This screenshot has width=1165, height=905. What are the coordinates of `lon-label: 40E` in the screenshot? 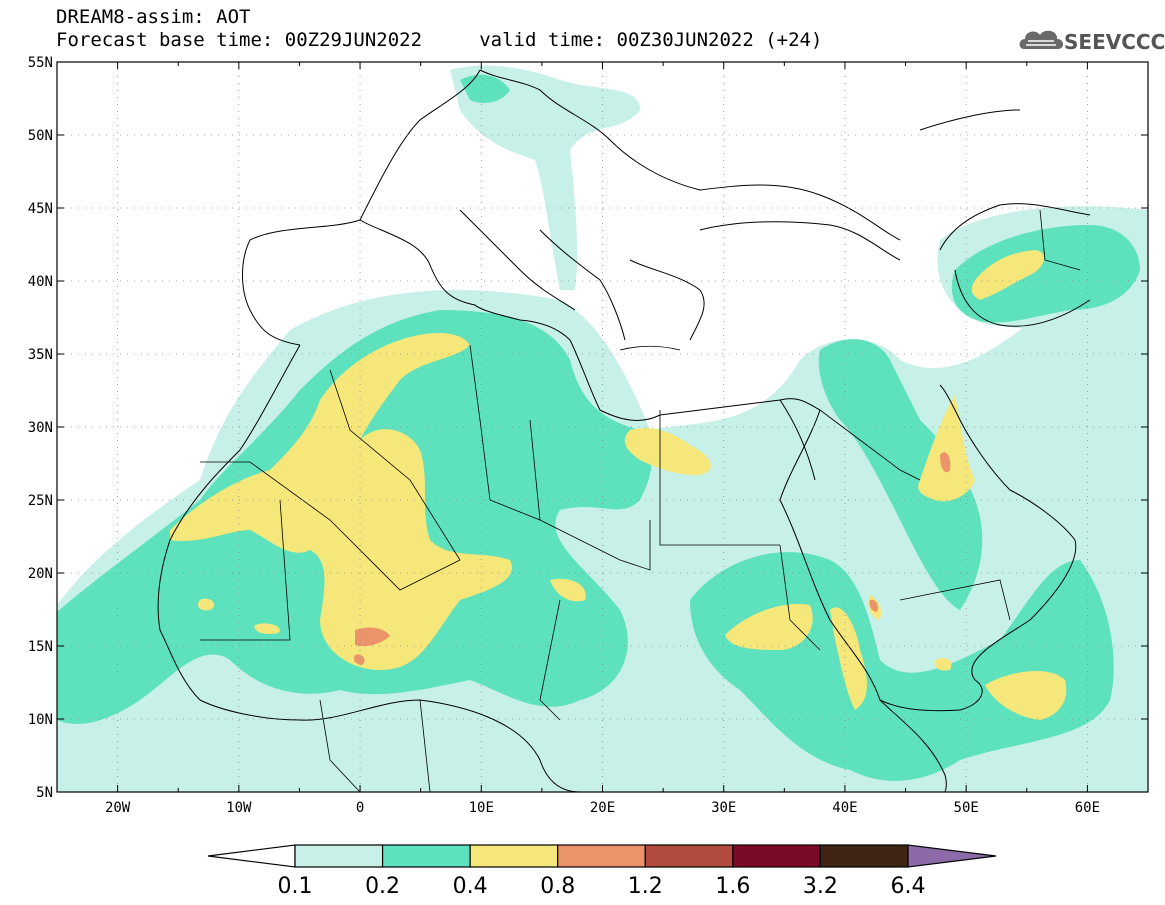 It's located at (844, 808).